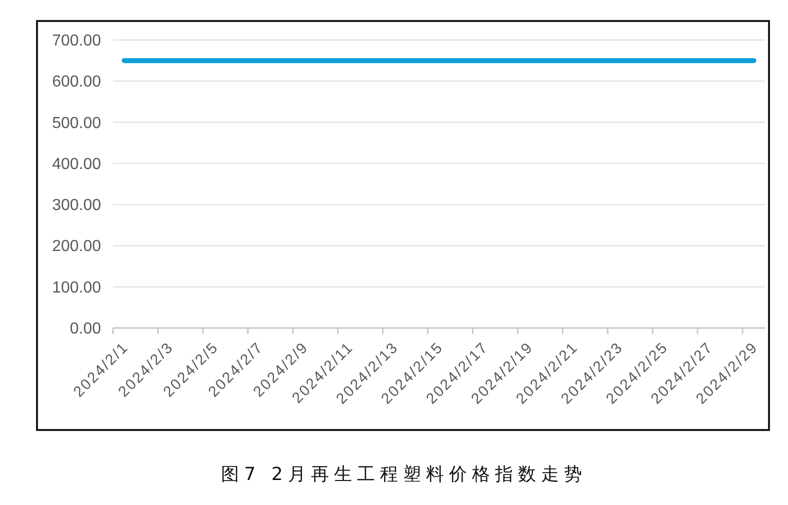  I want to click on y-tick-label: 500.00, so click(77, 123).